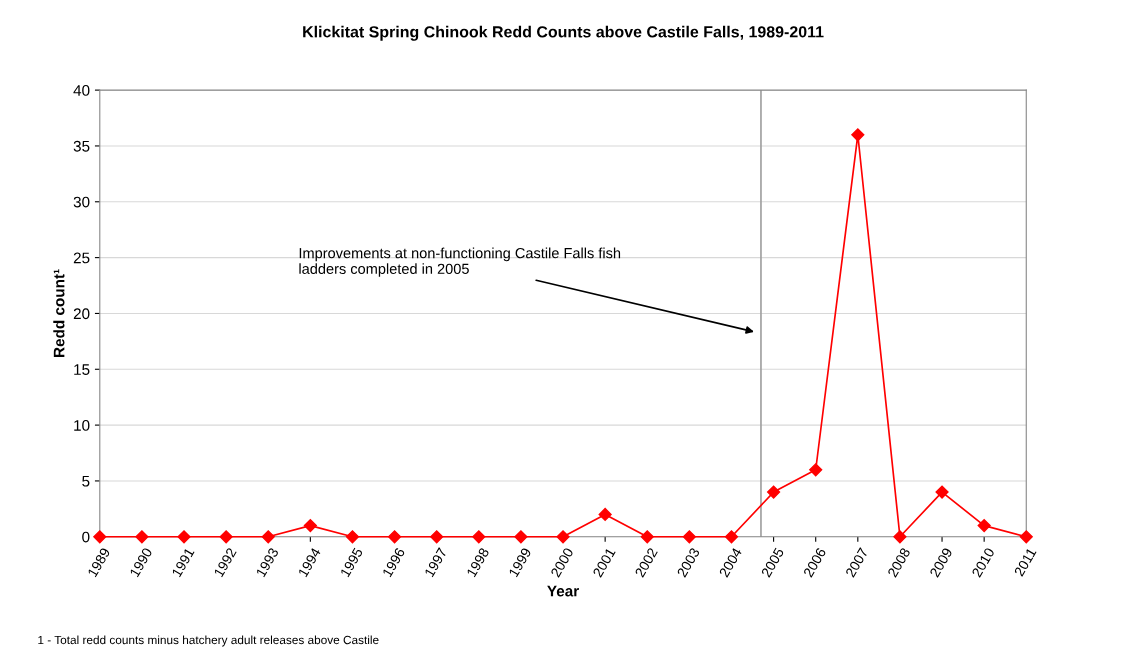 This screenshot has width=1134, height=653. What do you see at coordinates (81, 314) in the screenshot?
I see `y-tick-label: 20` at bounding box center [81, 314].